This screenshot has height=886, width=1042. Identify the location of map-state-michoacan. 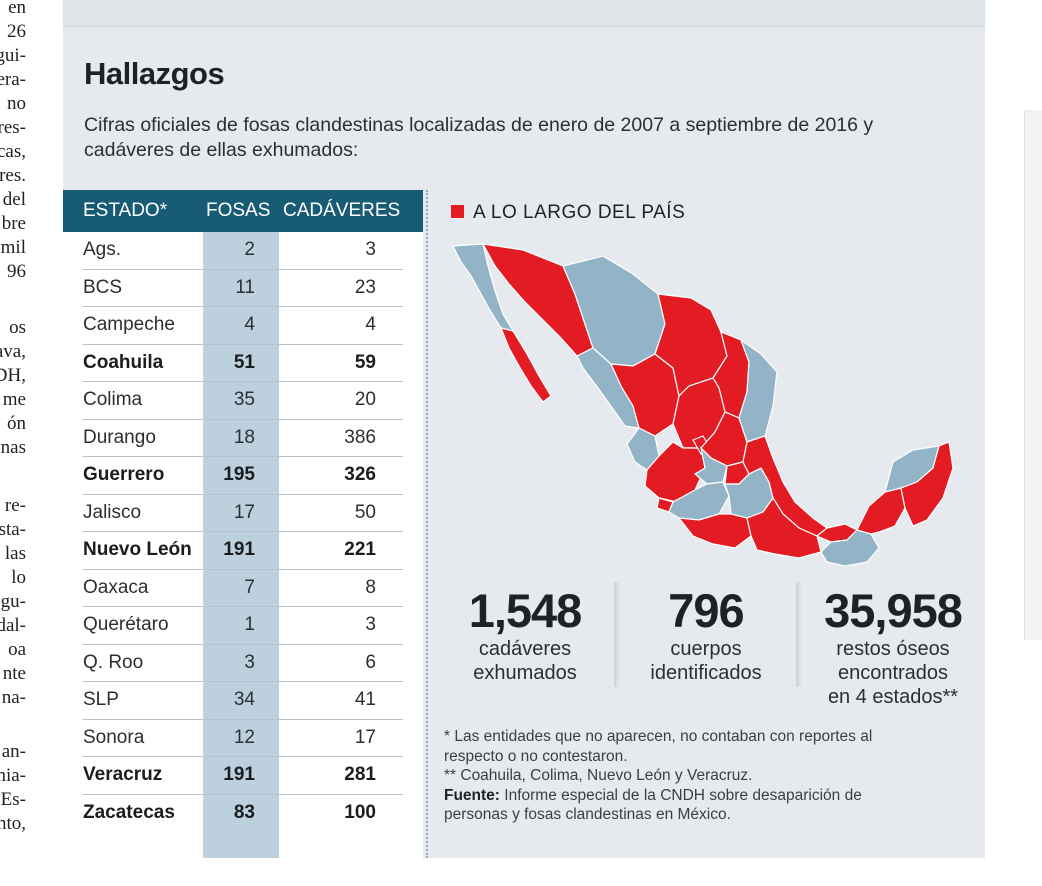
(699, 501).